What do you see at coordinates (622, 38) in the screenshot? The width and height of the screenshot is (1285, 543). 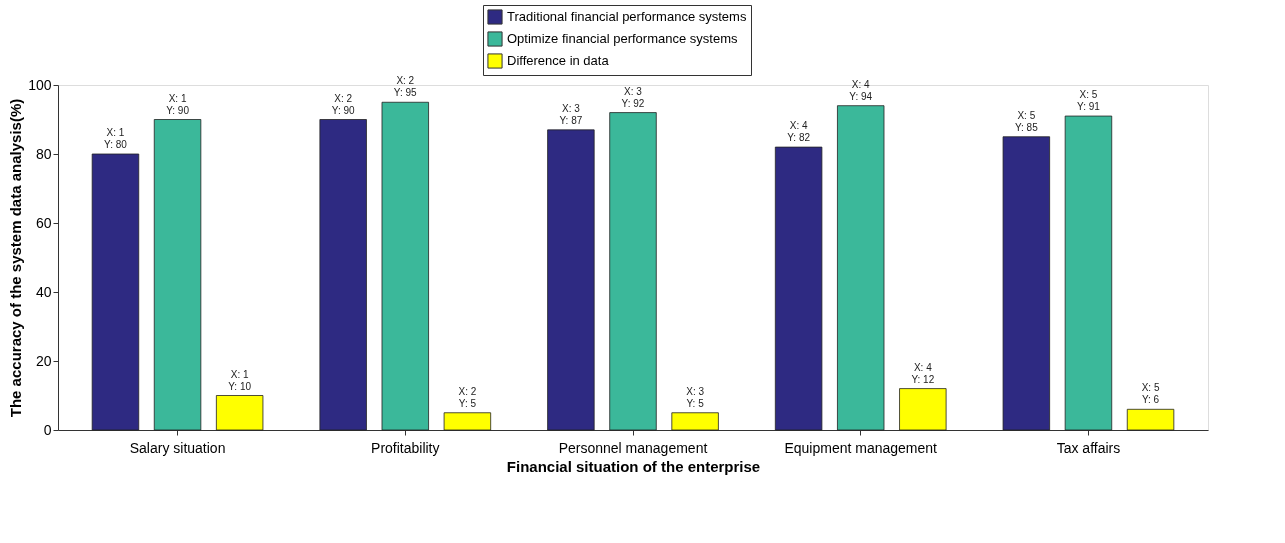 I see `legend-label: Optimize financial performance systems` at bounding box center [622, 38].